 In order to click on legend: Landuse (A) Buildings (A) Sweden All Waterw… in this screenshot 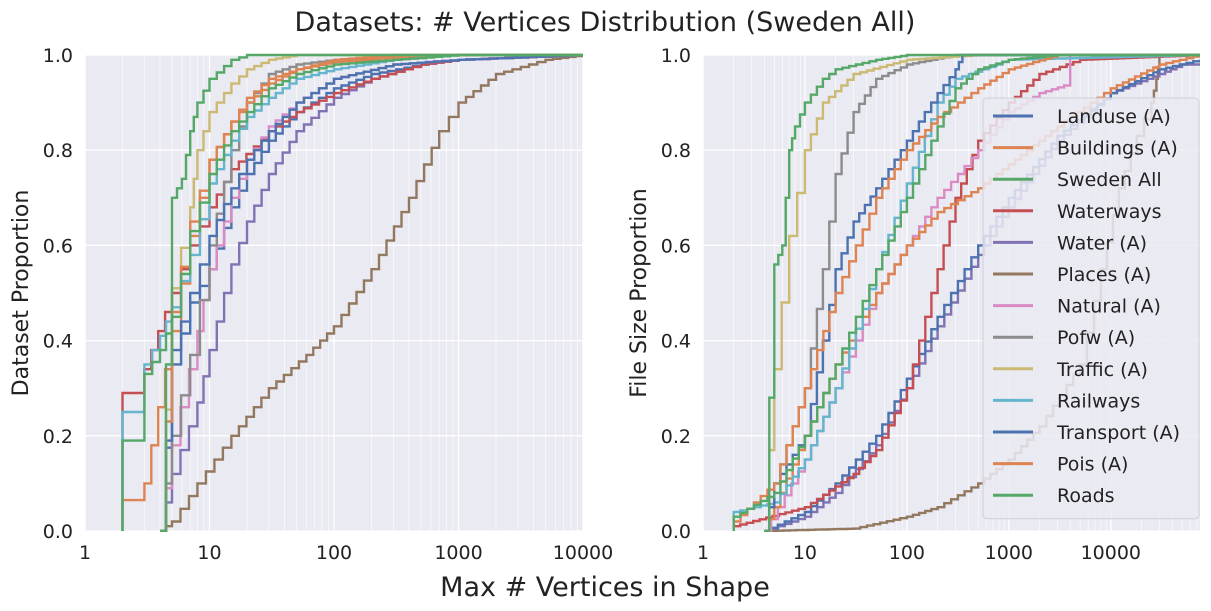, I will do `click(1091, 308)`.